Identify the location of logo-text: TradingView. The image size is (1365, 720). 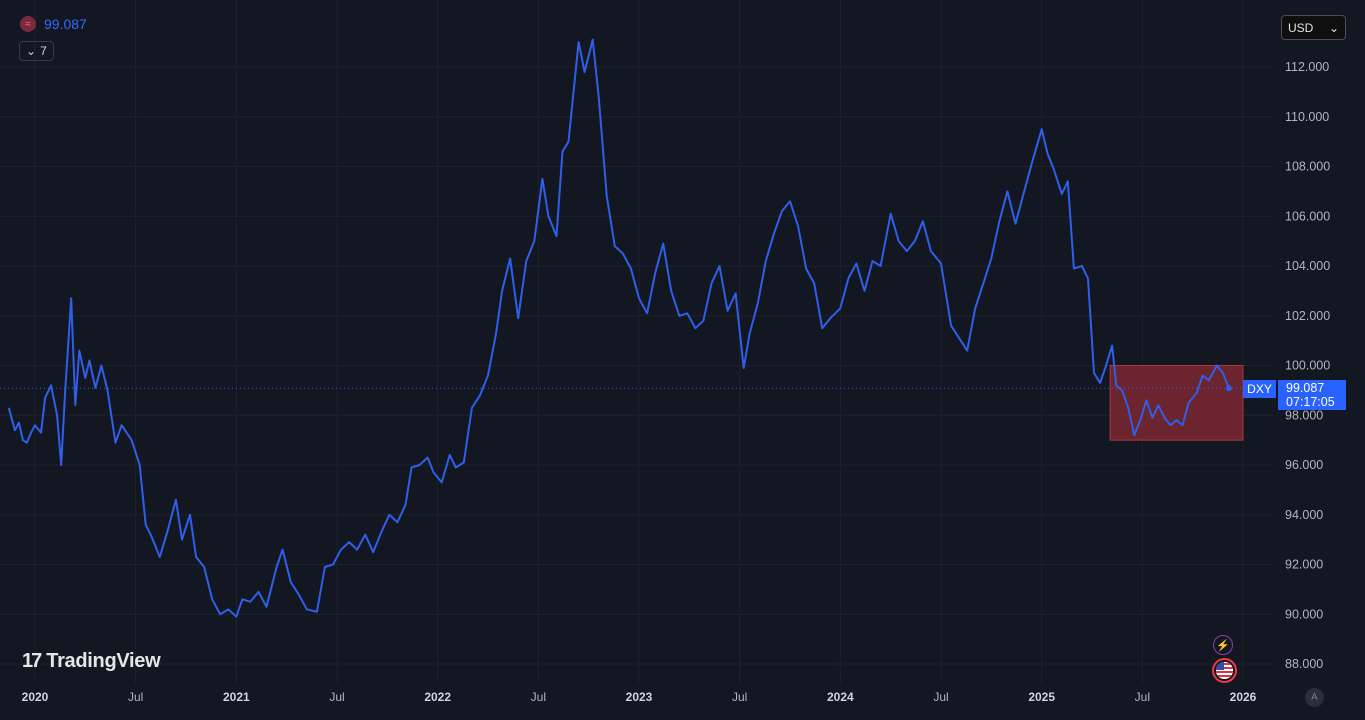
(103, 661).